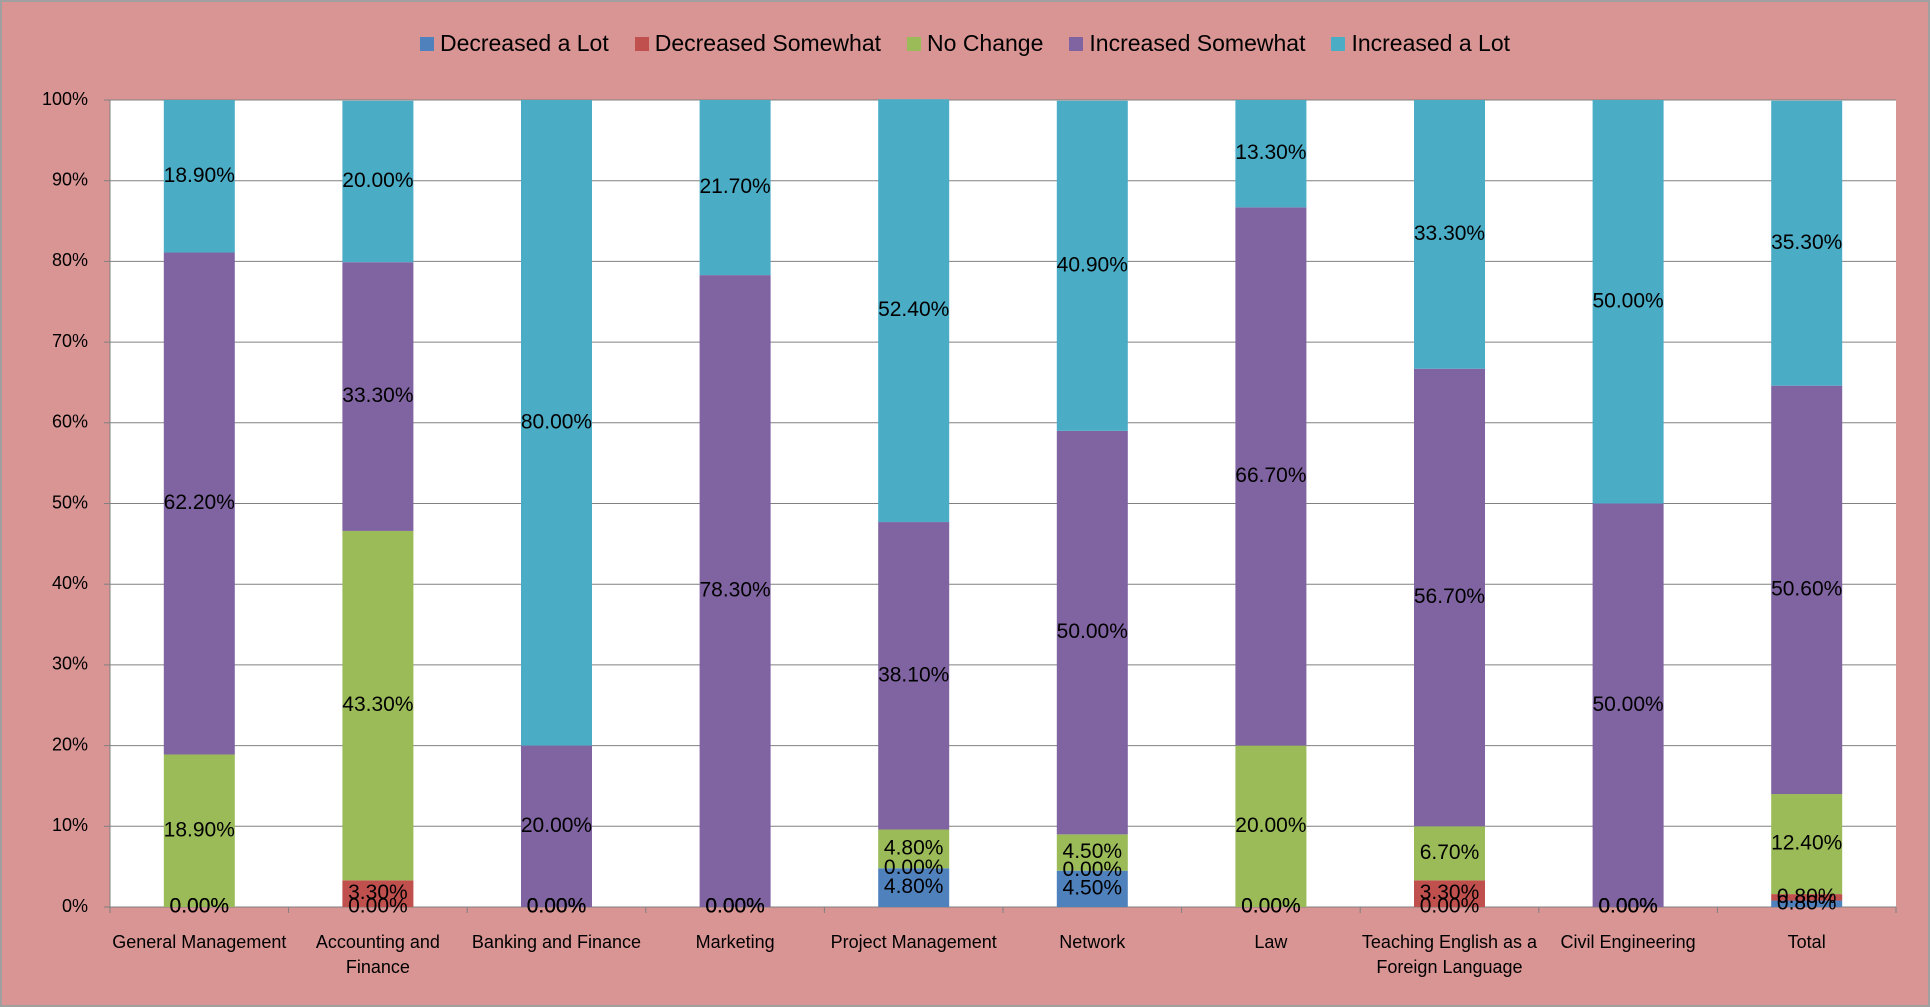  I want to click on data-label: 43.30%, so click(377, 704).